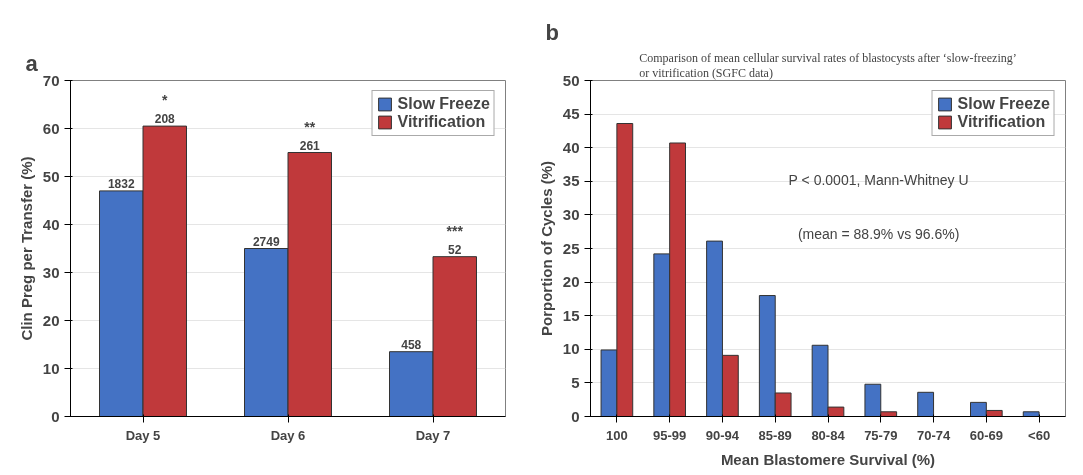 This screenshot has height=475, width=1083. Describe the element at coordinates (165, 119) in the screenshot. I see `annotation: 208` at that location.